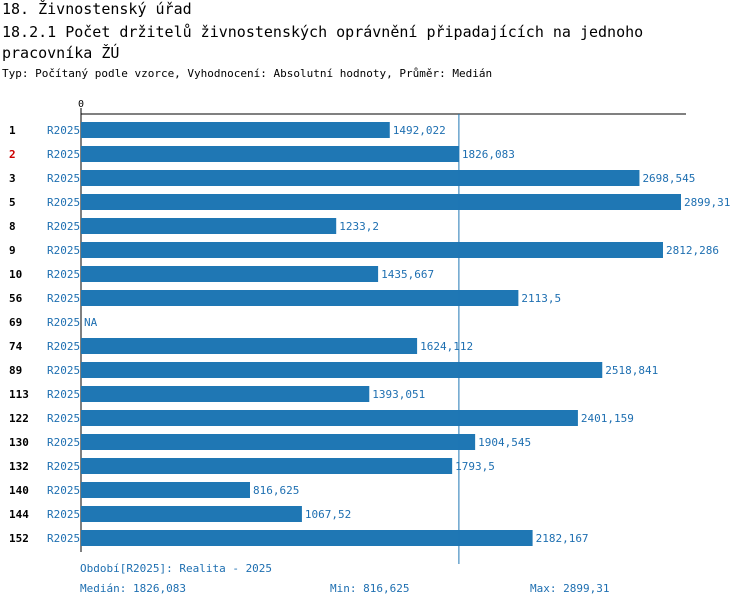 This screenshot has height=606, width=750. What do you see at coordinates (692, 250) in the screenshot?
I see `value-label: 2812,286` at bounding box center [692, 250].